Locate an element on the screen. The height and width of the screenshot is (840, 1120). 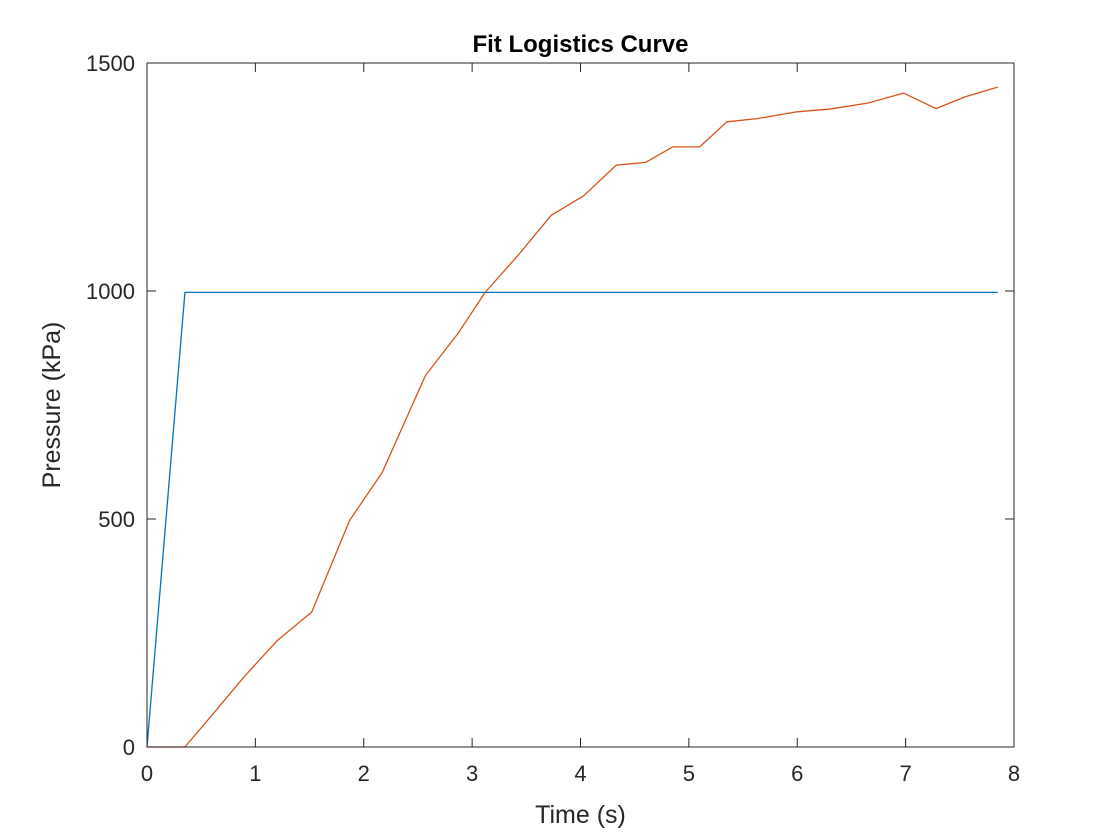
y-axis-label: Pressure (kPa) is located at coordinates (52, 405).